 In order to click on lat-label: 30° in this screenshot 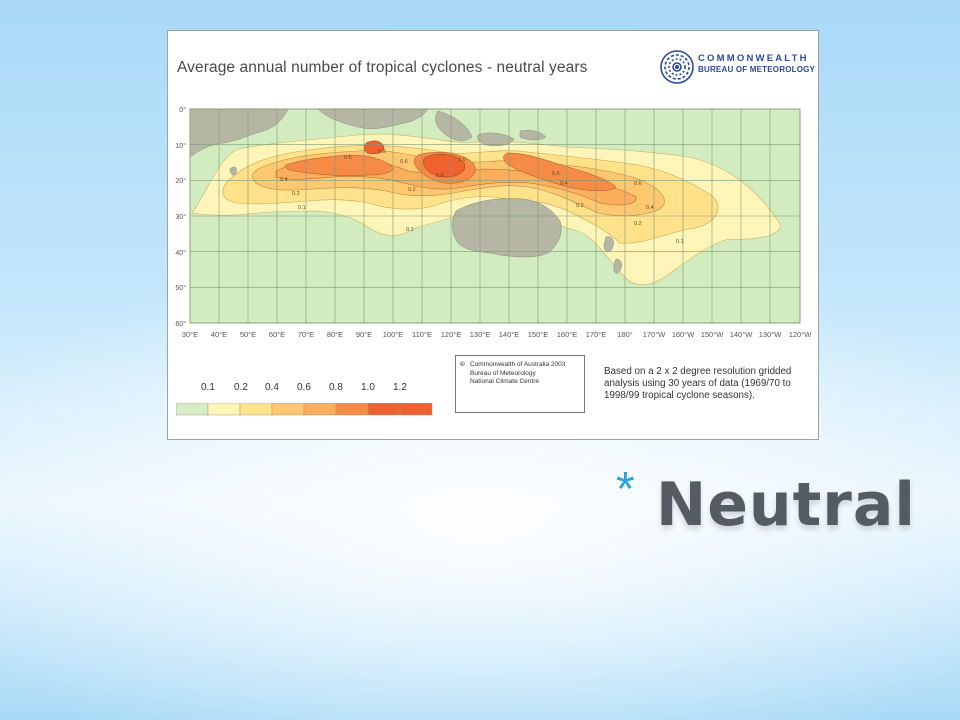, I will do `click(180, 217)`.